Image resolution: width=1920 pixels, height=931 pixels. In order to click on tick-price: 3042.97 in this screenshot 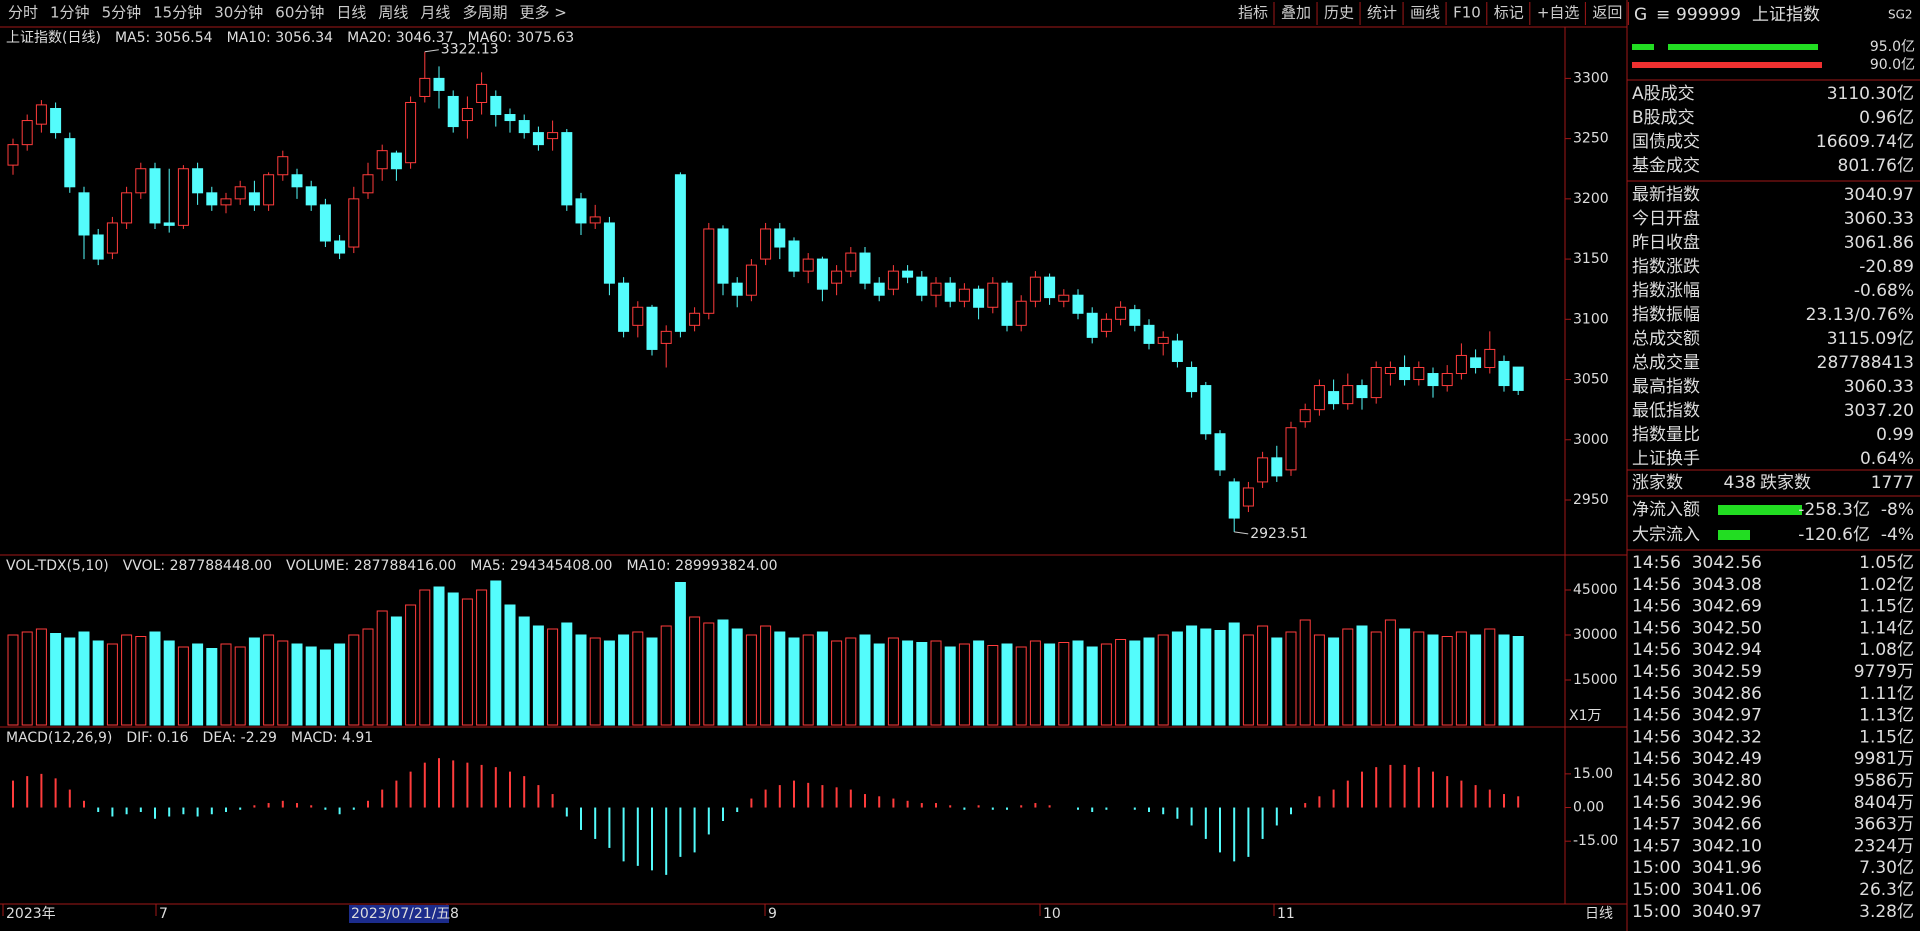, I will do `click(1727, 716)`.